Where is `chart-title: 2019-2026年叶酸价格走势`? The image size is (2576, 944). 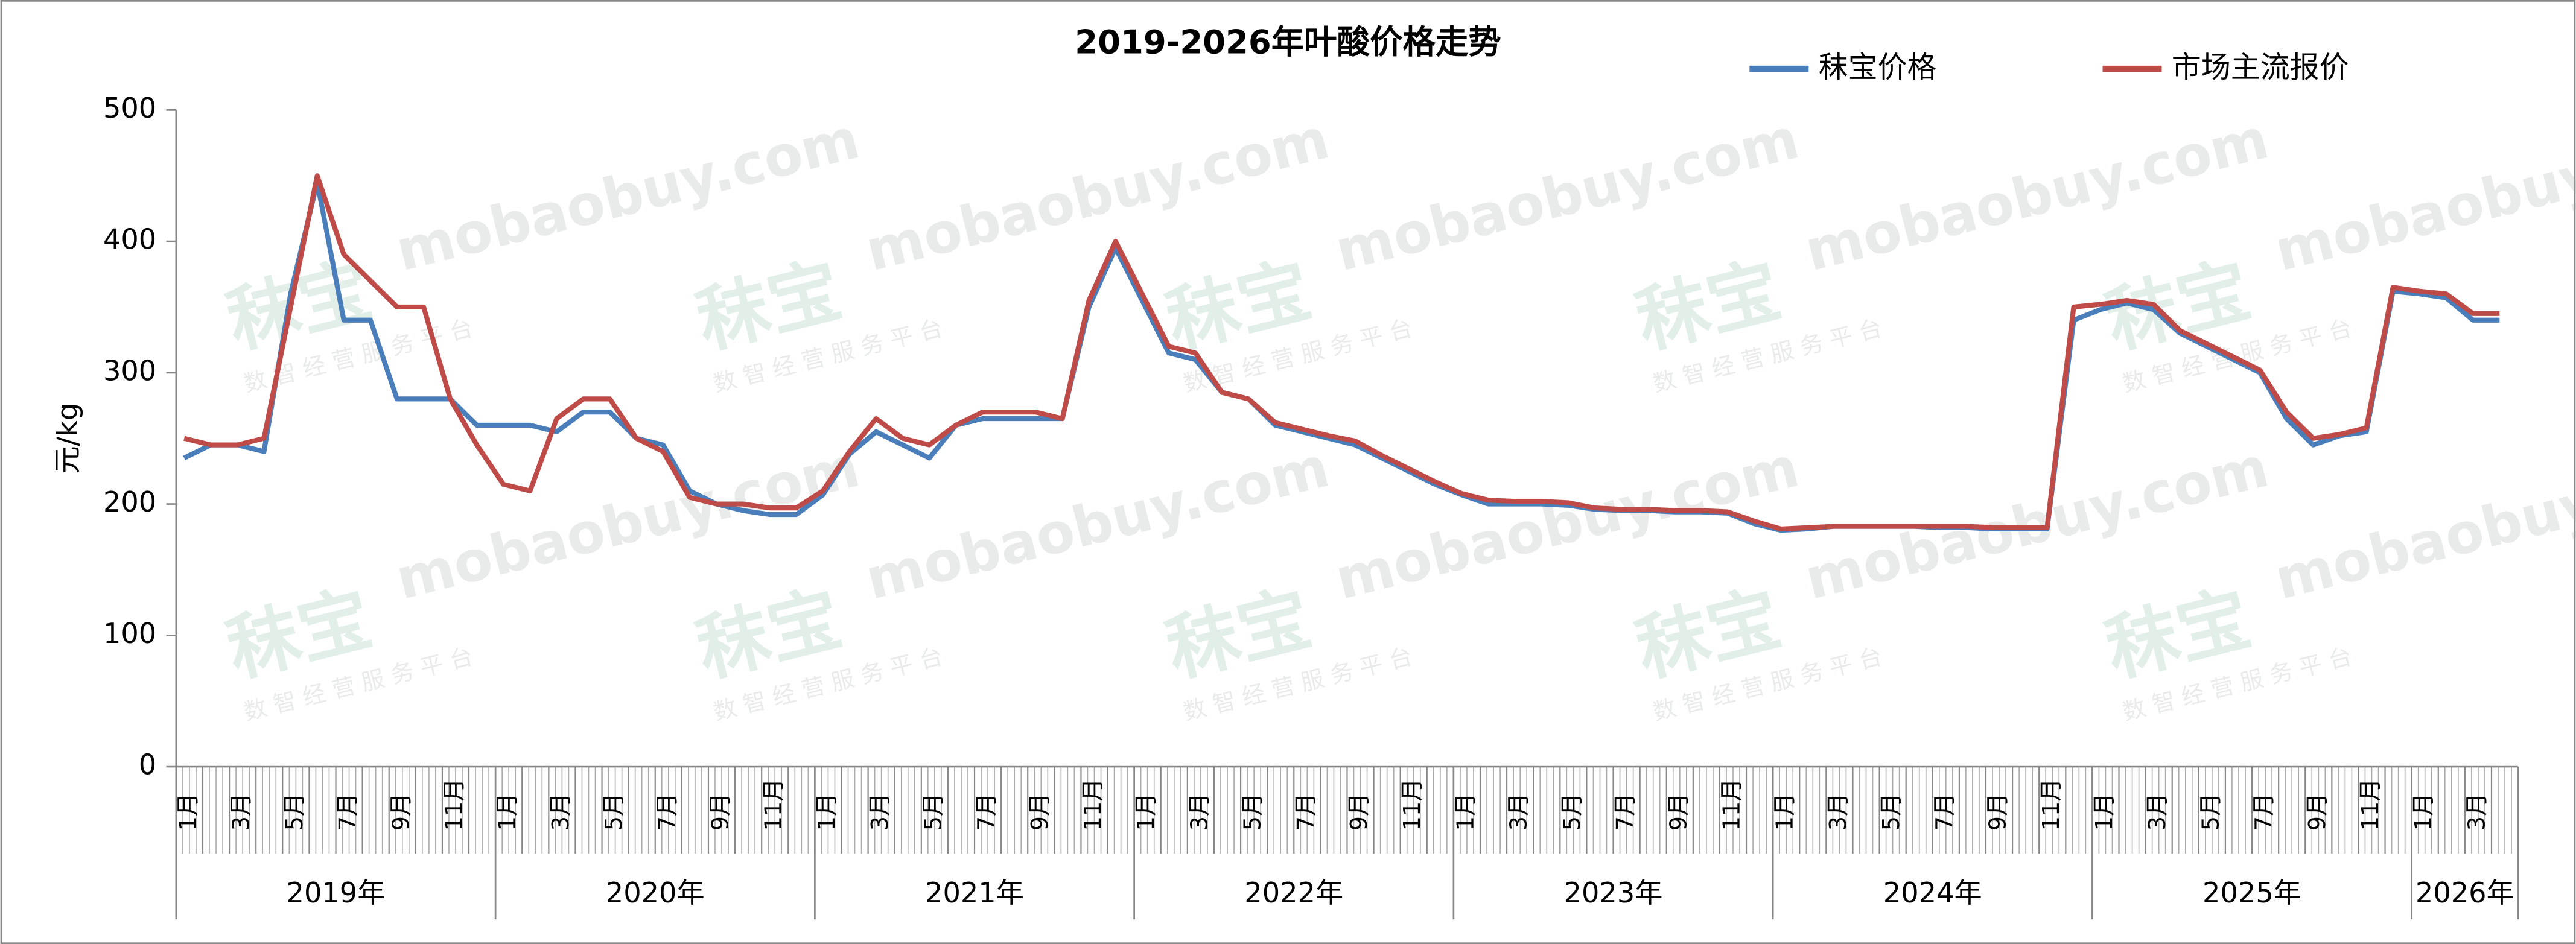
chart-title: 2019-2026年叶酸价格走势 is located at coordinates (1288, 43).